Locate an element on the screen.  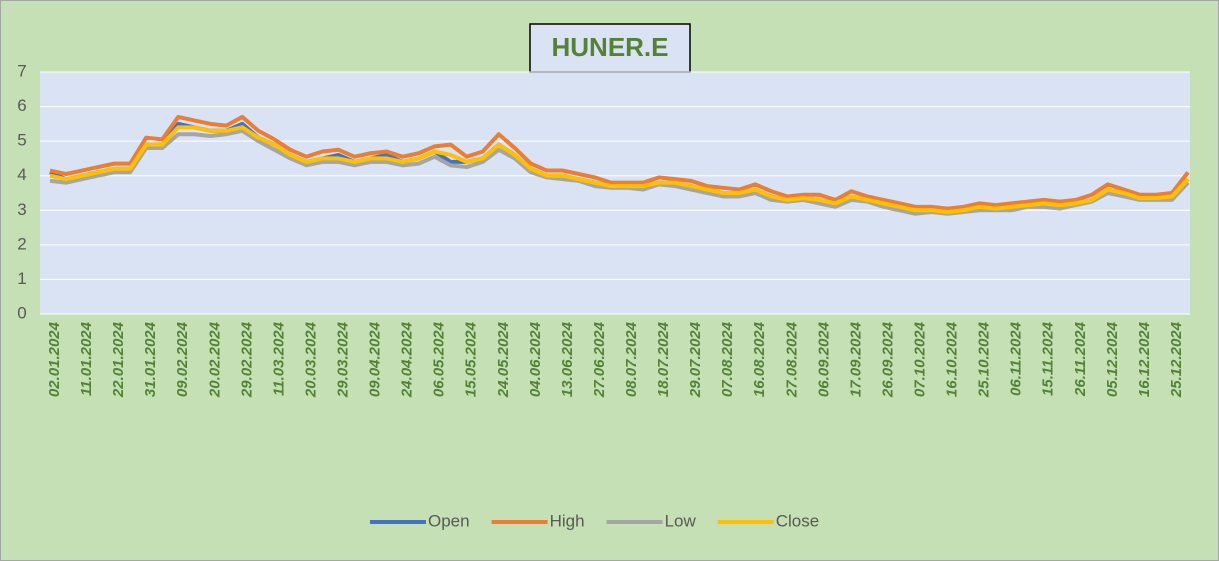
x-tick-label: 27.06.2024 is located at coordinates (599, 359).